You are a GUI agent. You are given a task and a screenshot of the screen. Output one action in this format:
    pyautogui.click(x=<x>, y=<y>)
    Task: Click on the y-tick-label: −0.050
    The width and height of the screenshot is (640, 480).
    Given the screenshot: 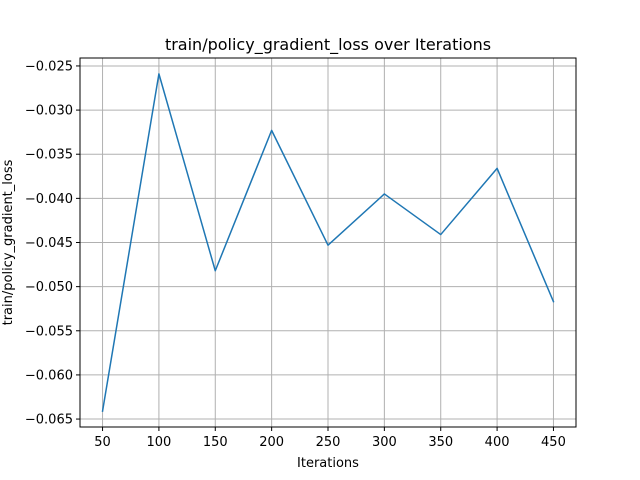 What is the action you would take?
    pyautogui.click(x=49, y=287)
    